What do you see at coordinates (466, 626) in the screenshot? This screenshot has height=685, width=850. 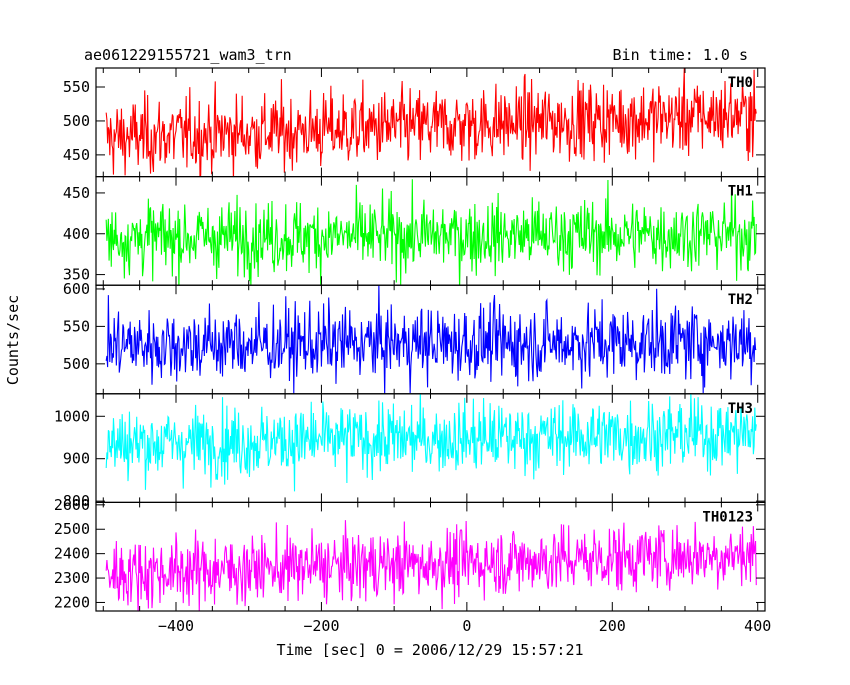 I see `x-tick-label: 0` at bounding box center [466, 626].